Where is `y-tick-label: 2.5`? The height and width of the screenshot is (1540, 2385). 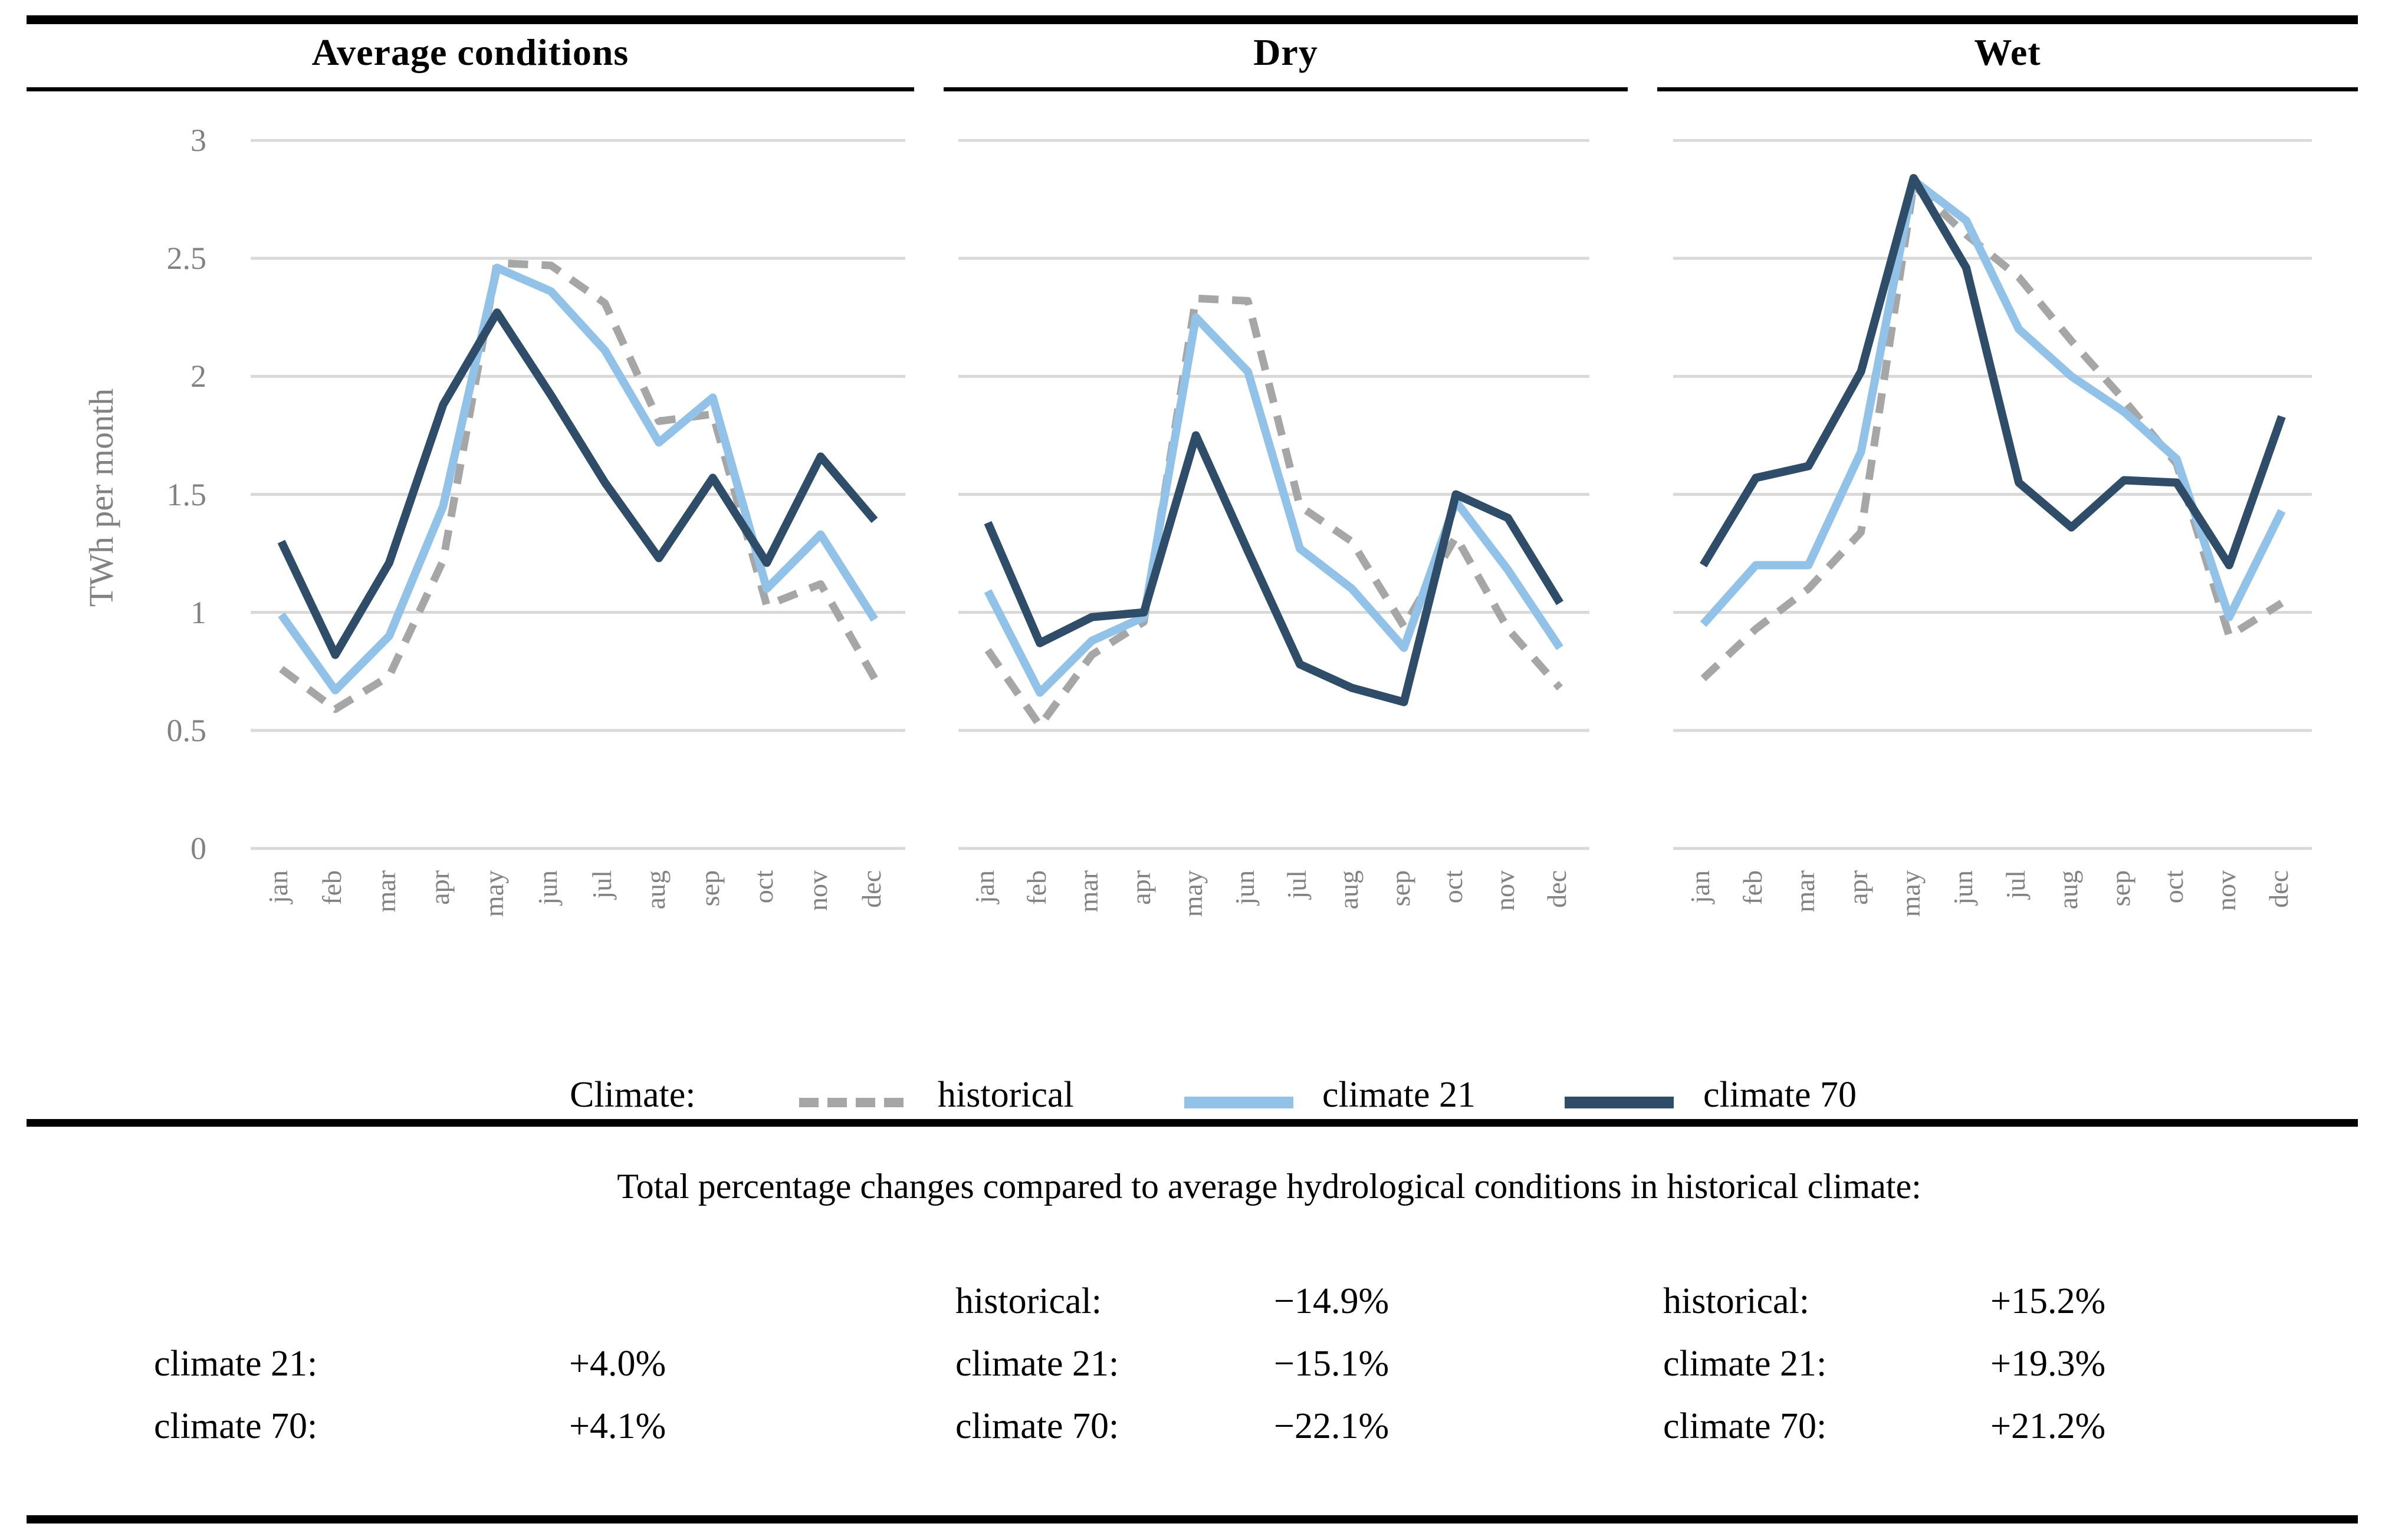
y-tick-label: 2.5 is located at coordinates (187, 259).